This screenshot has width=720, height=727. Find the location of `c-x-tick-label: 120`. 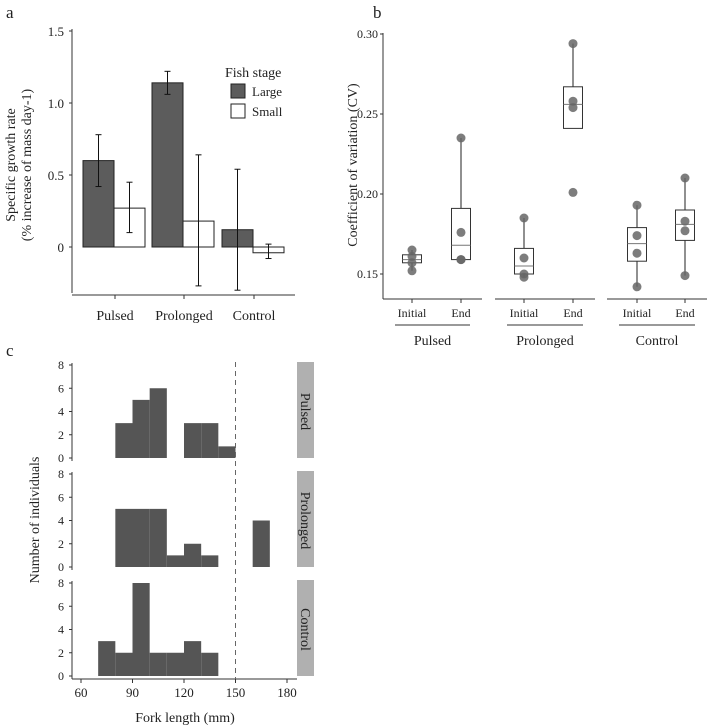

c-x-tick-label: 120 is located at coordinates (184, 692).